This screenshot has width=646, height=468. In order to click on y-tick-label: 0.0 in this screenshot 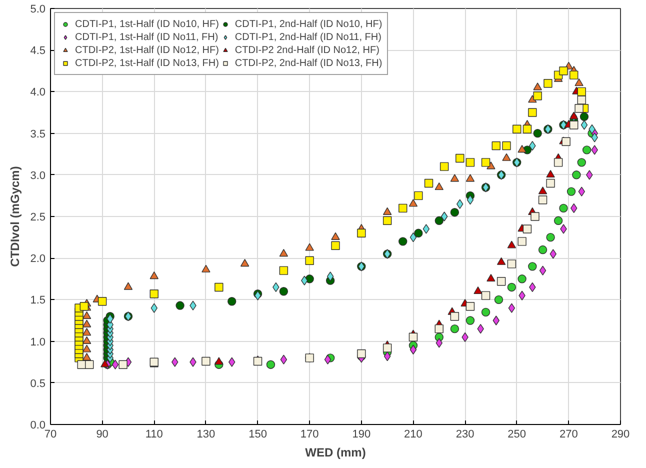, I will do `click(38, 426)`.